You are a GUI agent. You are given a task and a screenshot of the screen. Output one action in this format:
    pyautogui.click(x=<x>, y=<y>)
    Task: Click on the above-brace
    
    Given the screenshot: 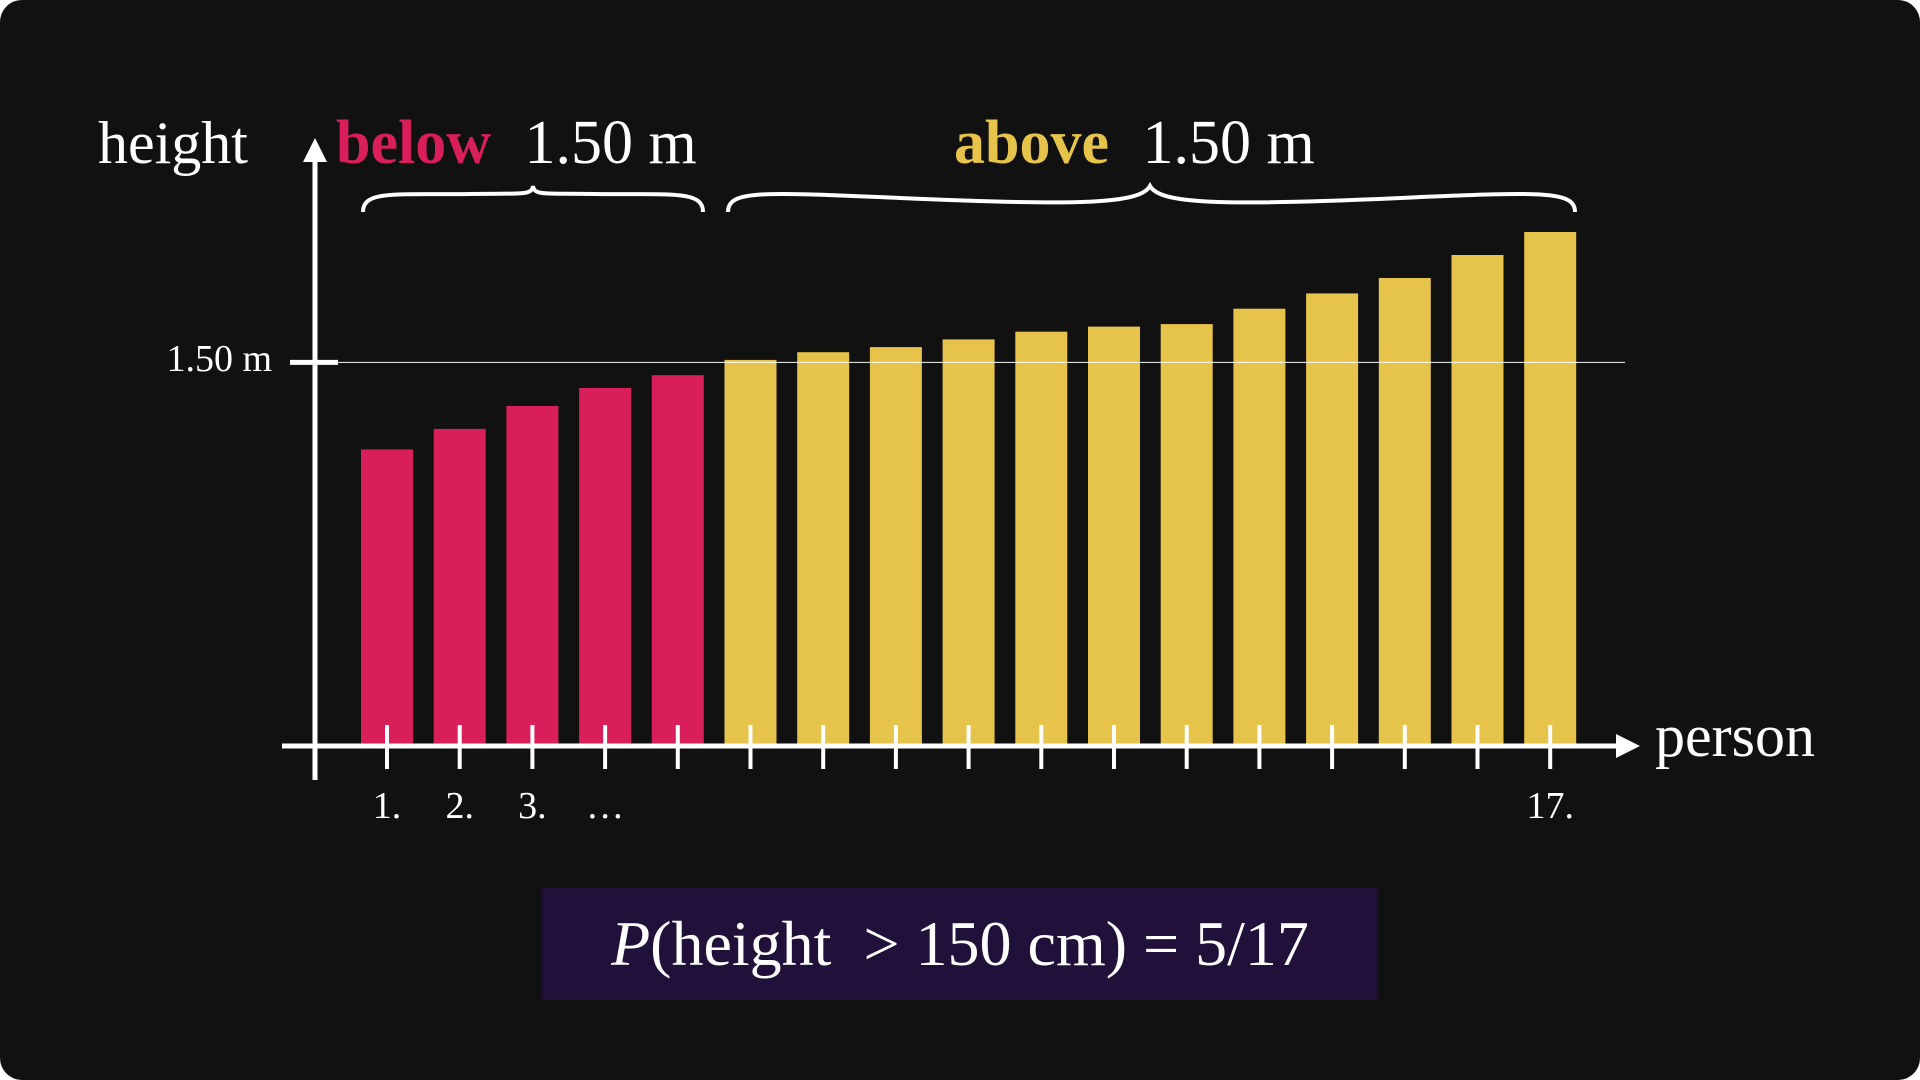 What is the action you would take?
    pyautogui.click(x=1151, y=197)
    